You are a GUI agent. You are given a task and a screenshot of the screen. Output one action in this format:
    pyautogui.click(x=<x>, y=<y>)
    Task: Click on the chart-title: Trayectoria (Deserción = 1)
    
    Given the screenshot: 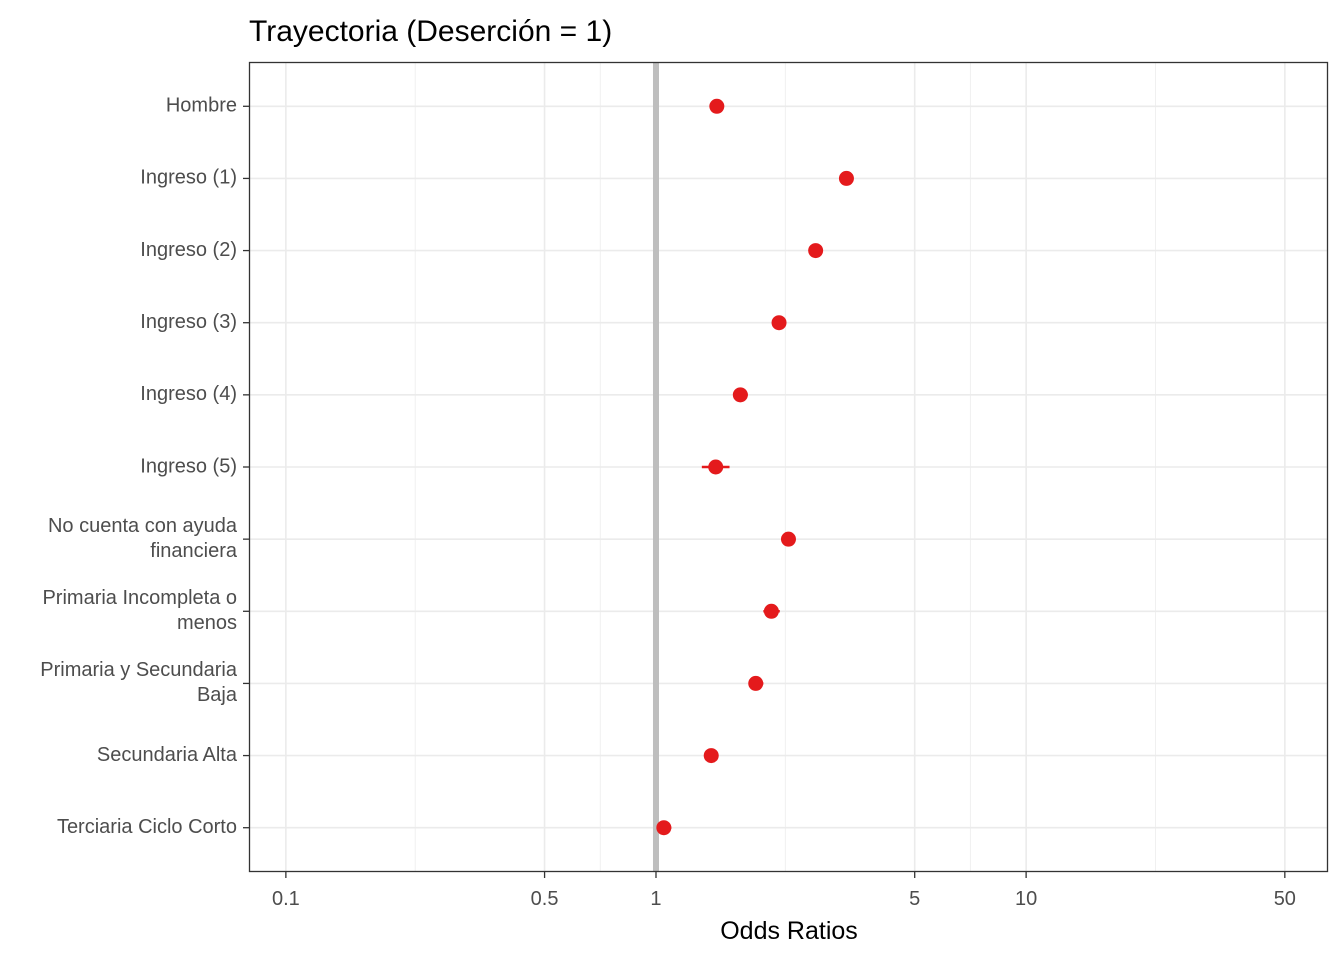 What is the action you would take?
    pyautogui.click(x=430, y=31)
    